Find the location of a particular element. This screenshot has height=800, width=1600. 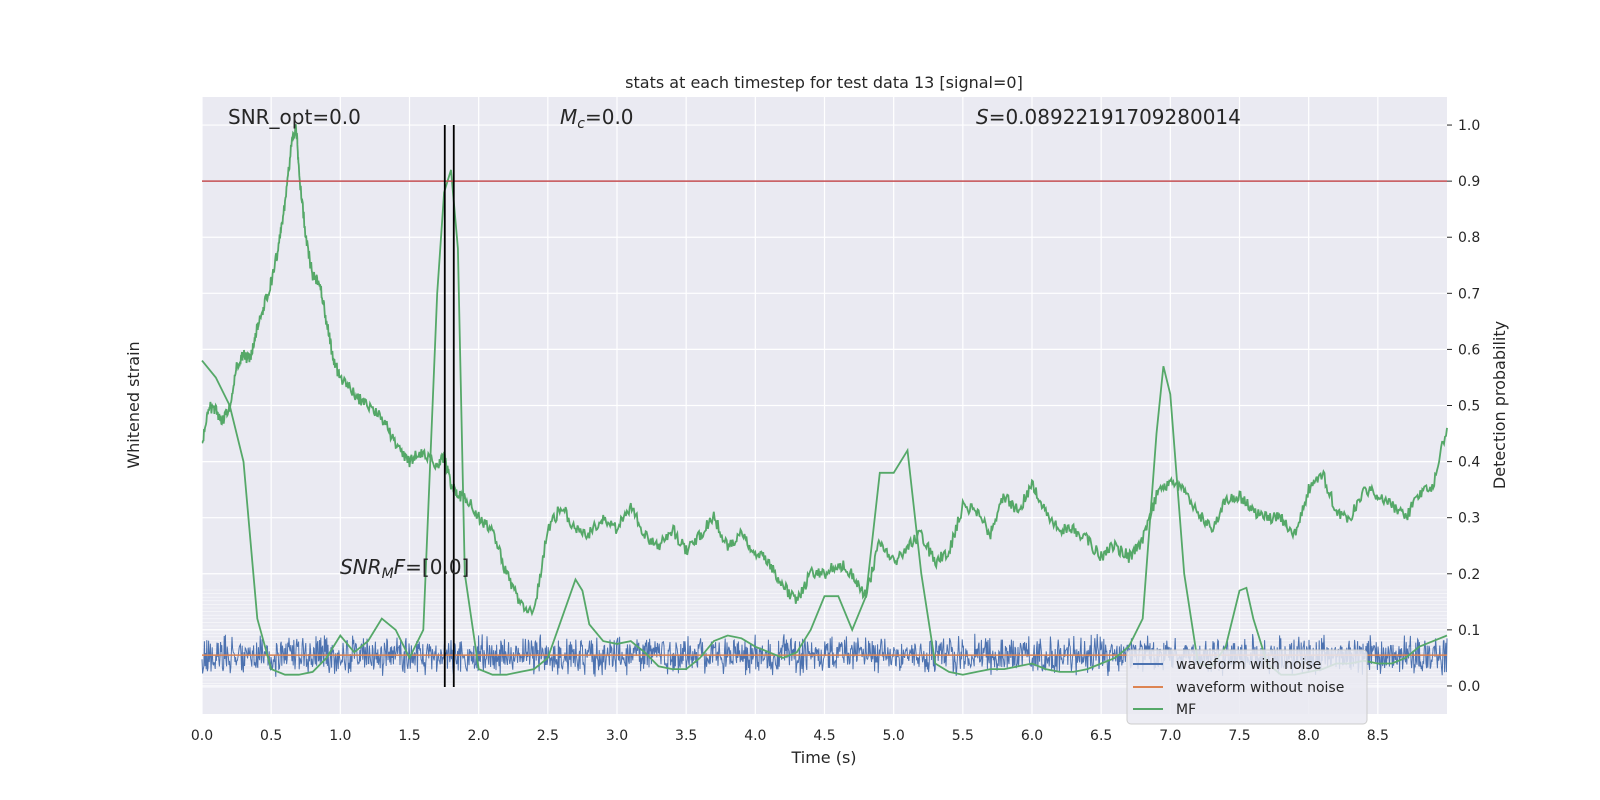

y-tick-label: 1.0 is located at coordinates (1469, 126).